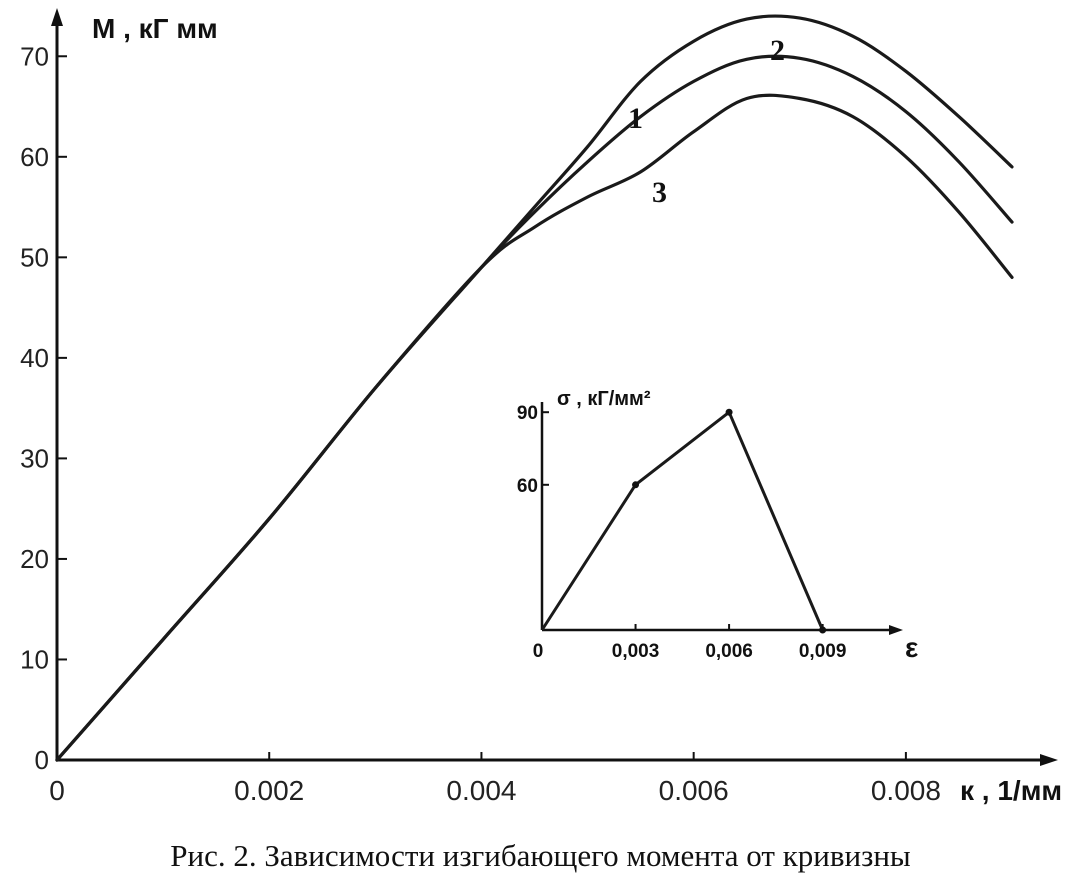 The height and width of the screenshot is (893, 1081). What do you see at coordinates (911, 647) in the screenshot?
I see `inset-x-axis-label: ε` at bounding box center [911, 647].